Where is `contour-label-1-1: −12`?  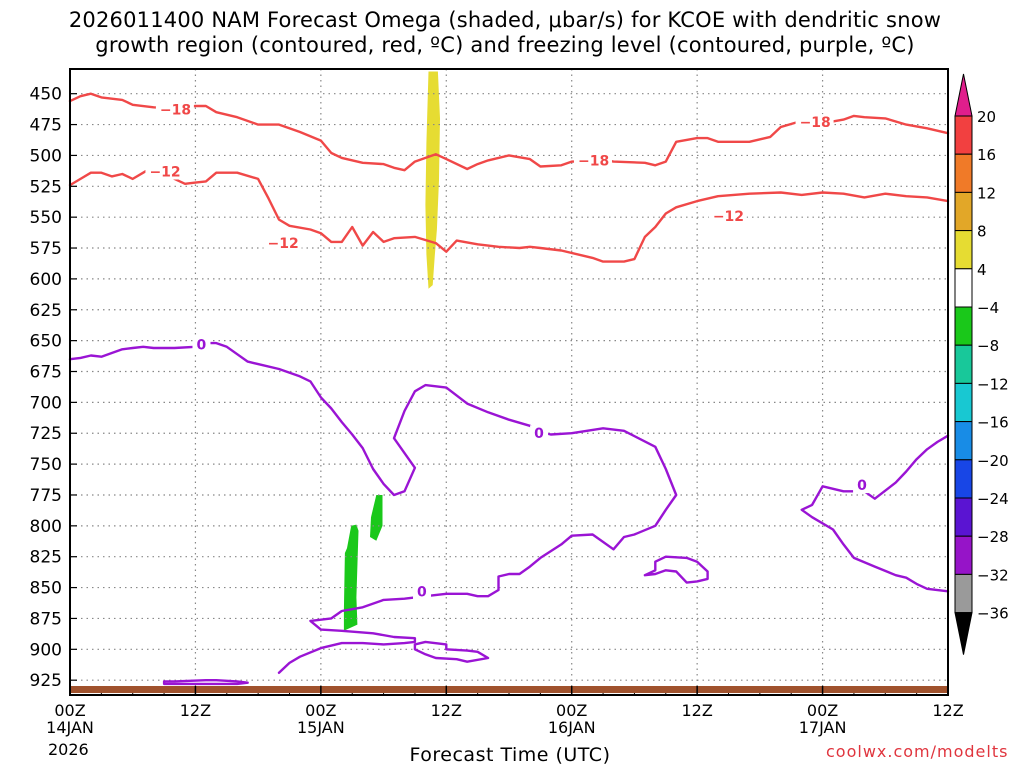
contour-label-1-1: −12 is located at coordinates (283, 244).